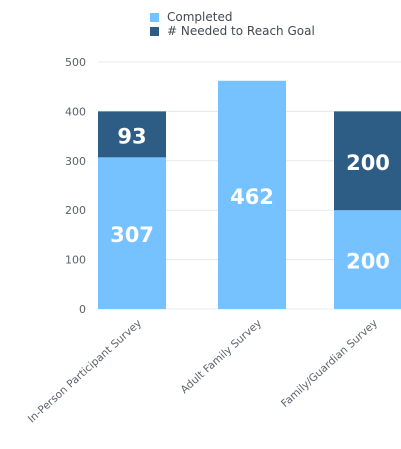 The height and width of the screenshot is (449, 401). I want to click on data-label-needed-0: 93, so click(131, 136).